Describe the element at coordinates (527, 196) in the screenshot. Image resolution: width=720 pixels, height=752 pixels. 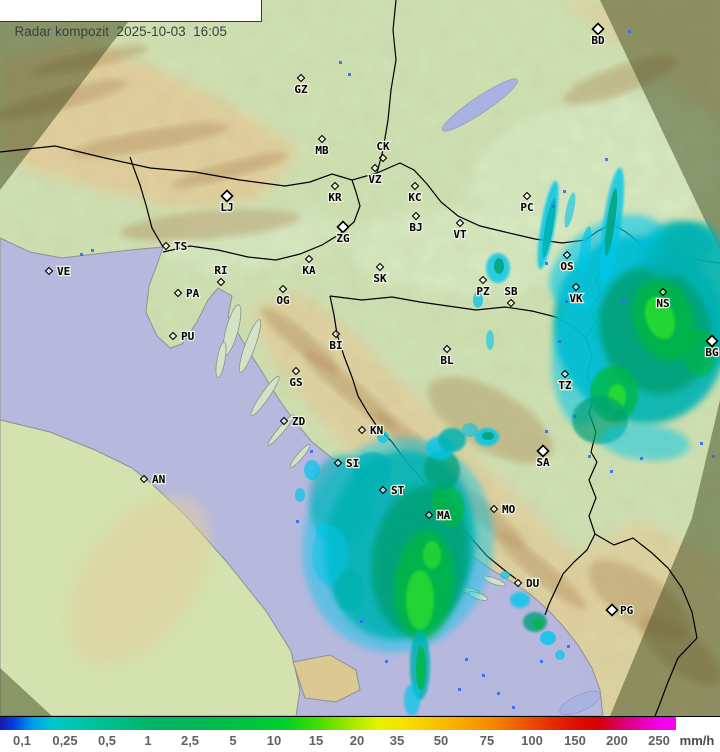
I see `station-diamond-pc` at that location.